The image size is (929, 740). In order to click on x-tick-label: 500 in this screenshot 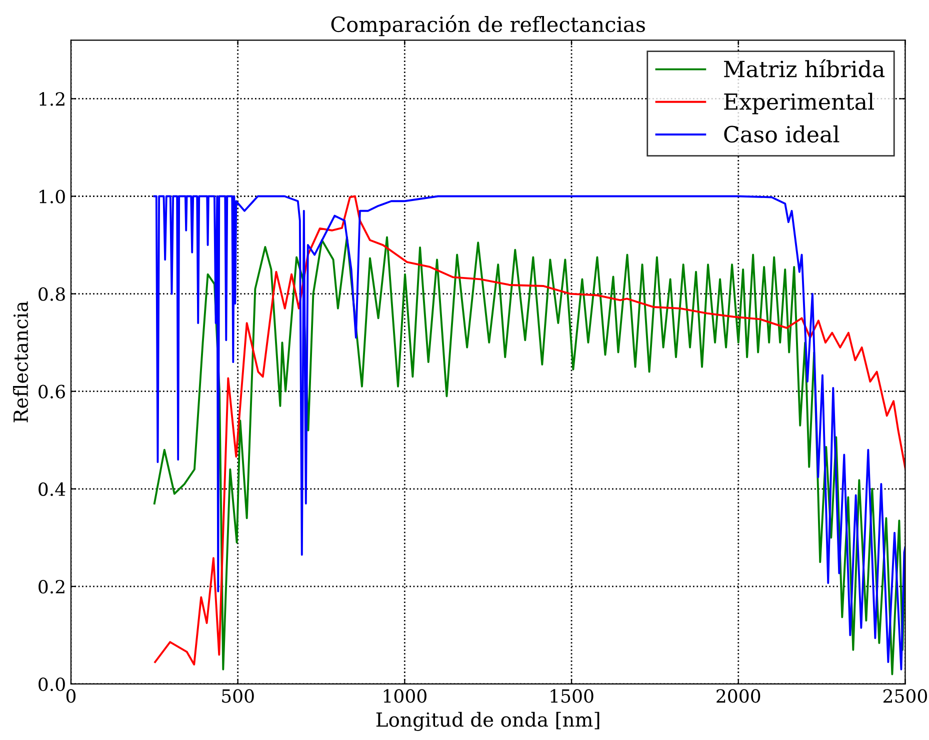, I will do `click(238, 696)`.